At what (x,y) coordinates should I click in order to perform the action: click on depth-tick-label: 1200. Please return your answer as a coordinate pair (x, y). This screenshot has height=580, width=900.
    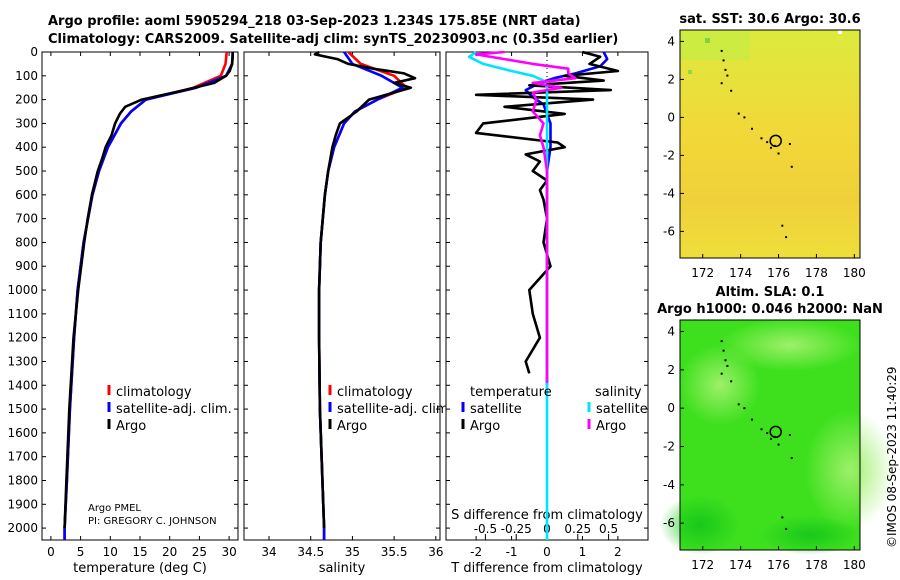
    Looking at the image, I should click on (22, 338).